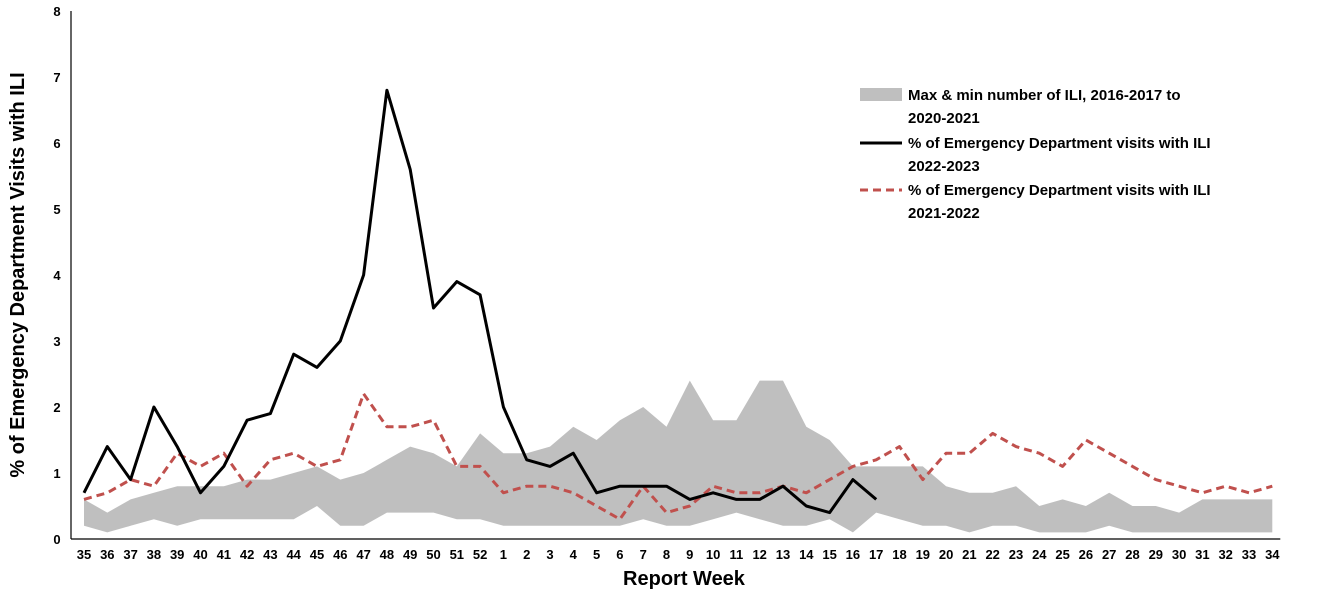  I want to click on x-tick-label: 42, so click(247, 554).